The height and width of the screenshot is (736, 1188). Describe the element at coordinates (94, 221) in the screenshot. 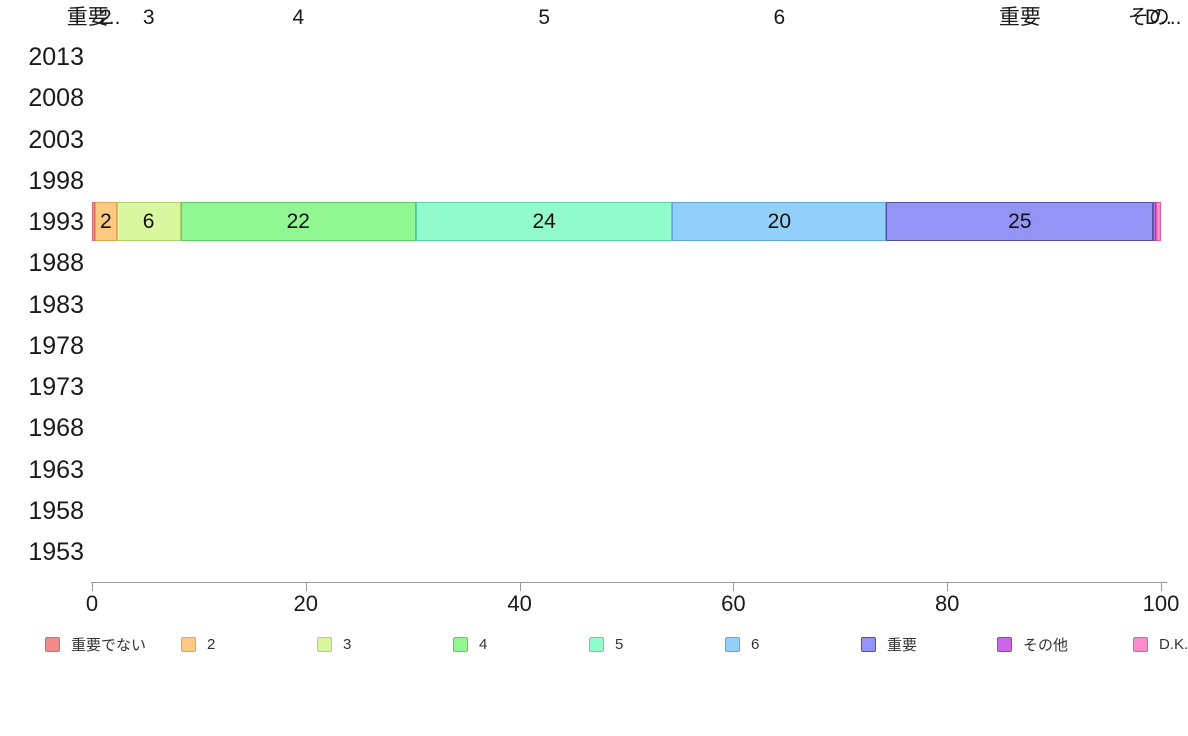

I see `bar-segment-重要でない` at that location.